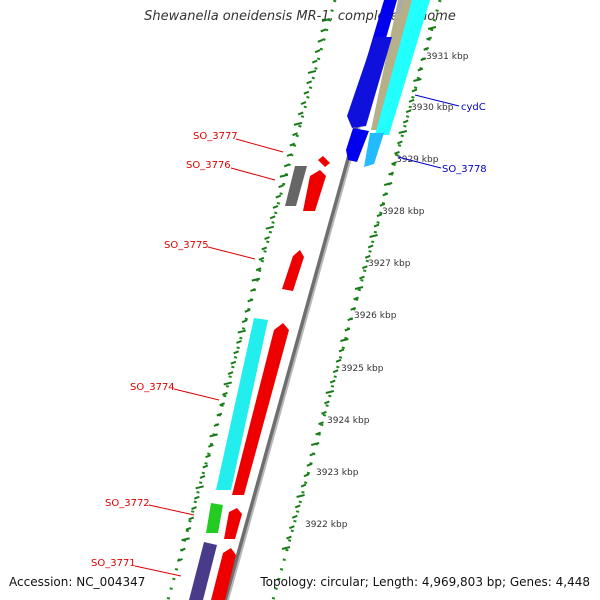 Image resolution: width=600 pixels, height=600 pixels. What do you see at coordinates (403, 212) in the screenshot?
I see `scale-label: 3928 kbp` at bounding box center [403, 212].